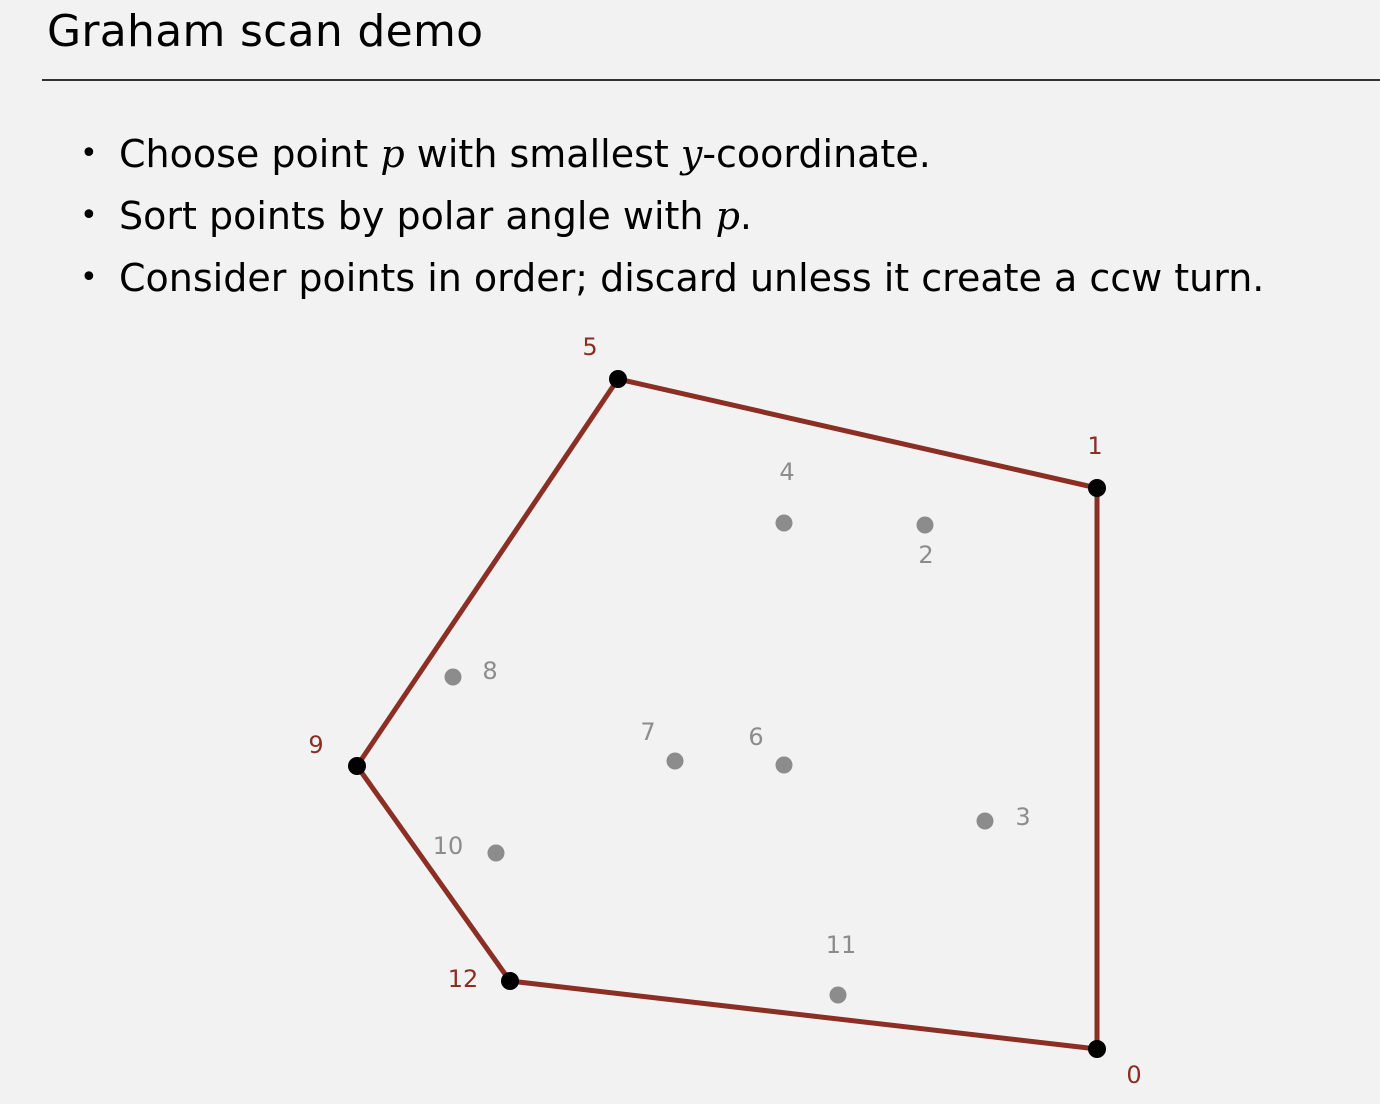  Describe the element at coordinates (417, 216) in the screenshot. I see `bullet-text: Sort points by polar angle with` at that location.